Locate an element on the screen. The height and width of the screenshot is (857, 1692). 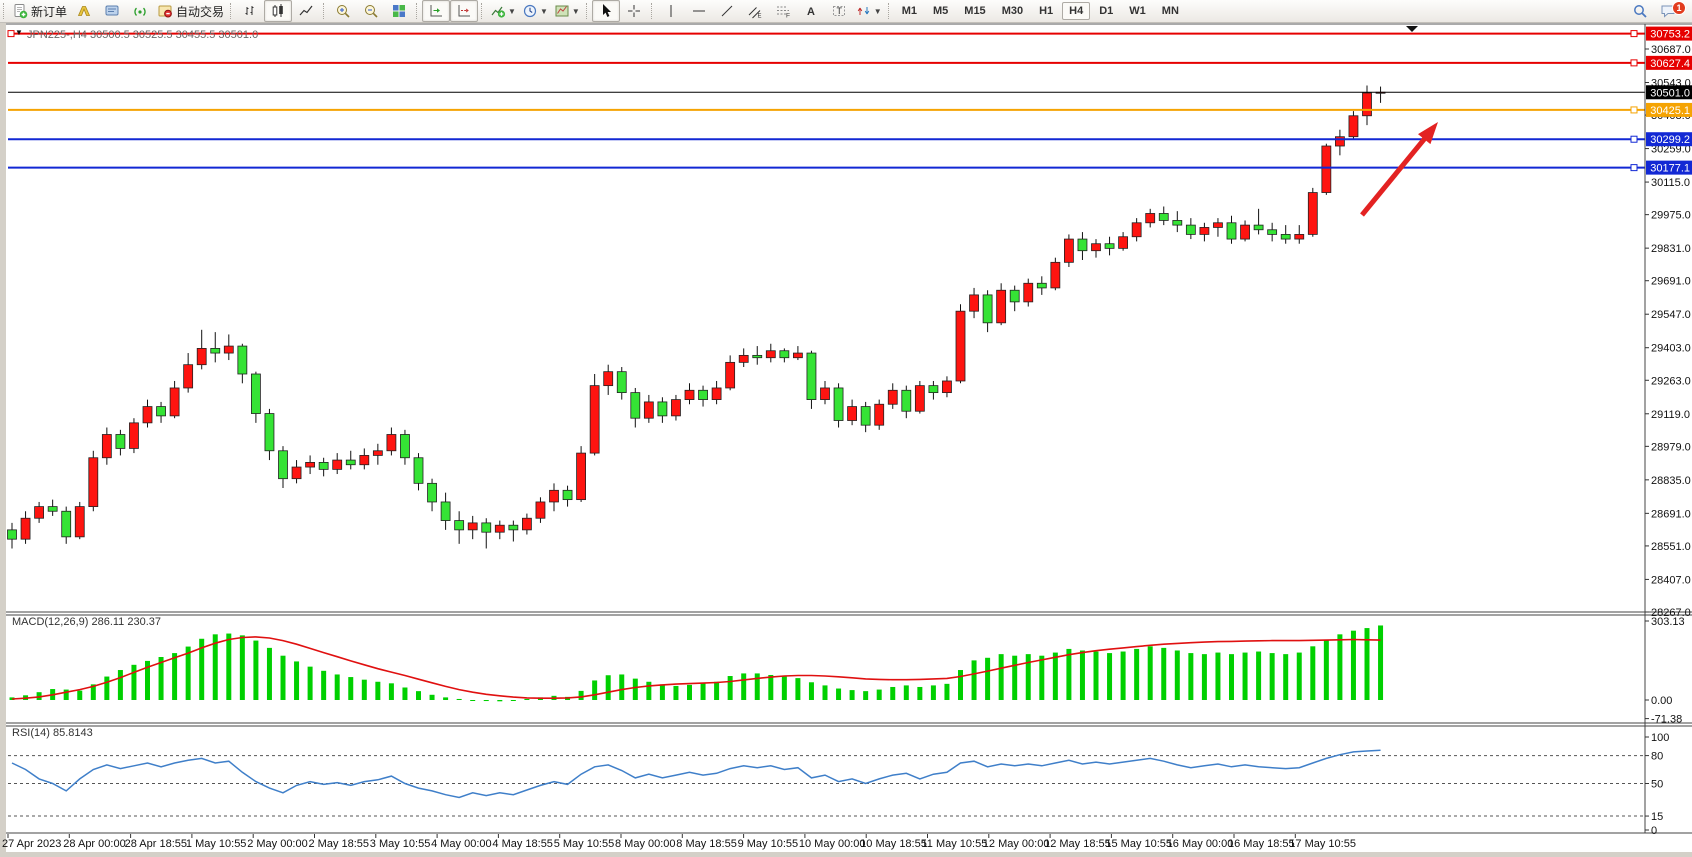
zoom-out-icon is located at coordinates (371, 11).